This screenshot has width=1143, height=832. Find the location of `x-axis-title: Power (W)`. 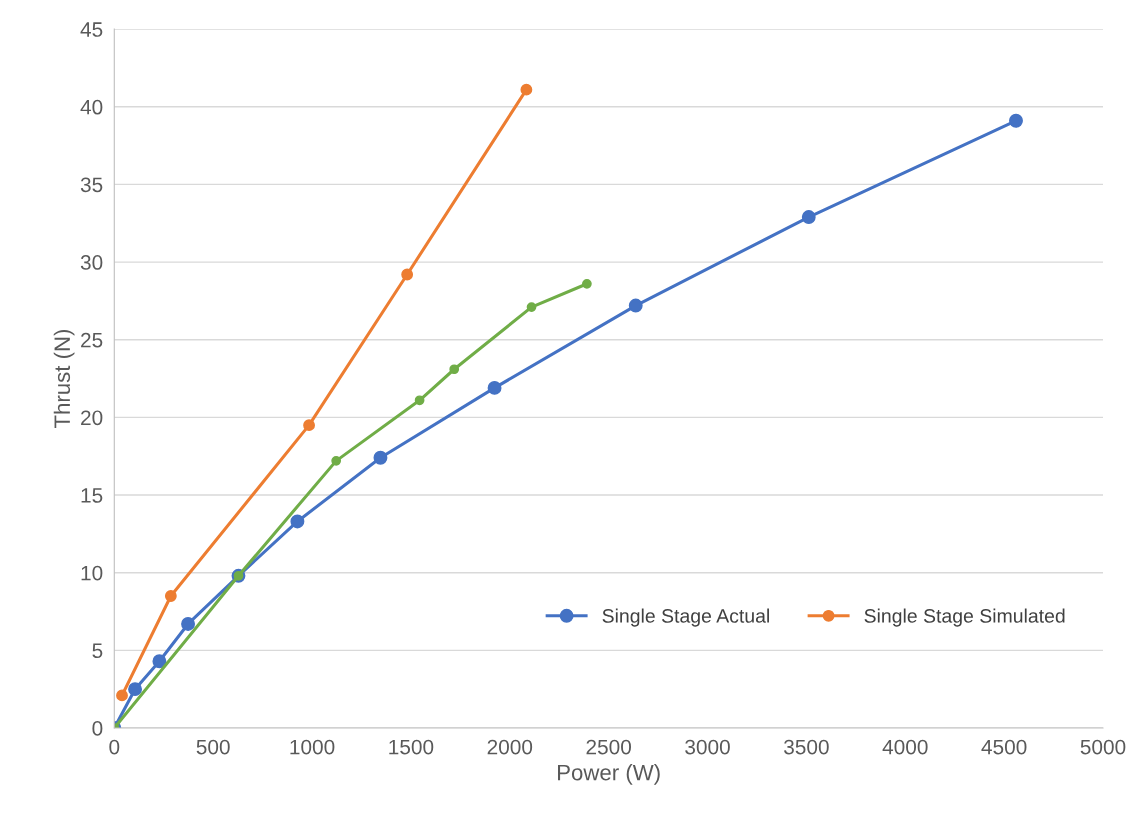

x-axis-title: Power (W) is located at coordinates (609, 774).